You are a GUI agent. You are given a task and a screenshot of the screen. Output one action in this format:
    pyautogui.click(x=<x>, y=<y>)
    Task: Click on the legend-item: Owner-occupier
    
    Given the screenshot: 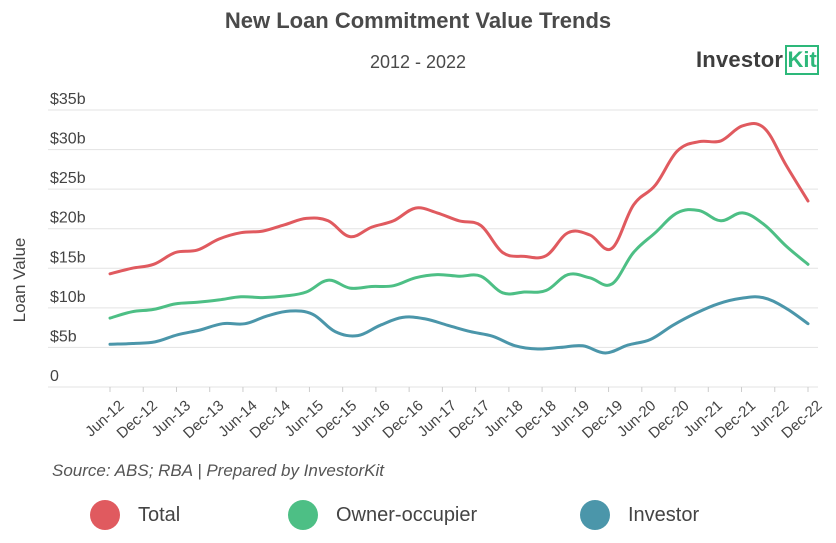 What is the action you would take?
    pyautogui.click(x=382, y=515)
    